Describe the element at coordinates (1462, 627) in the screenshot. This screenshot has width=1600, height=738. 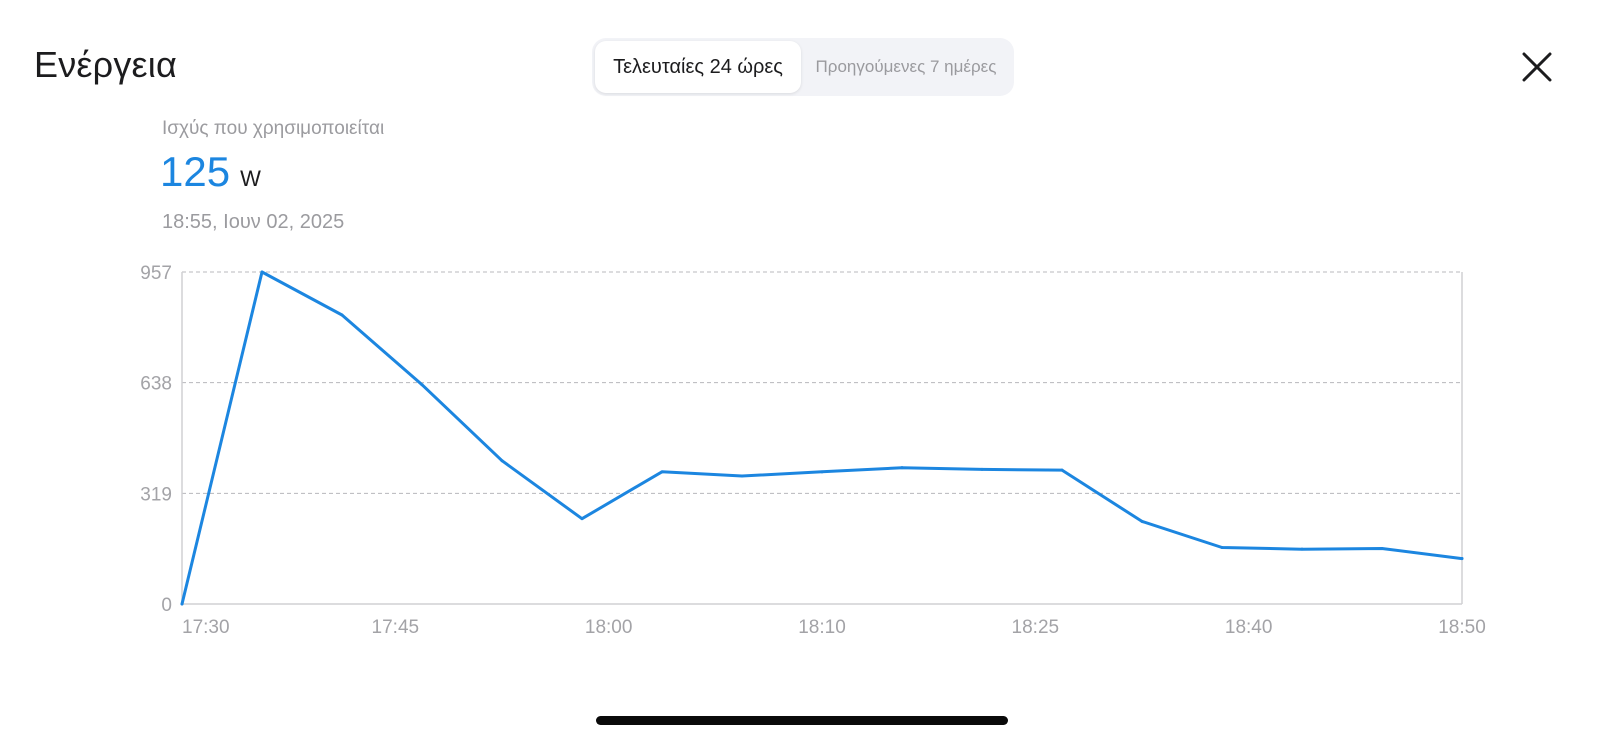
I see `x-tick-label: 18:50` at that location.